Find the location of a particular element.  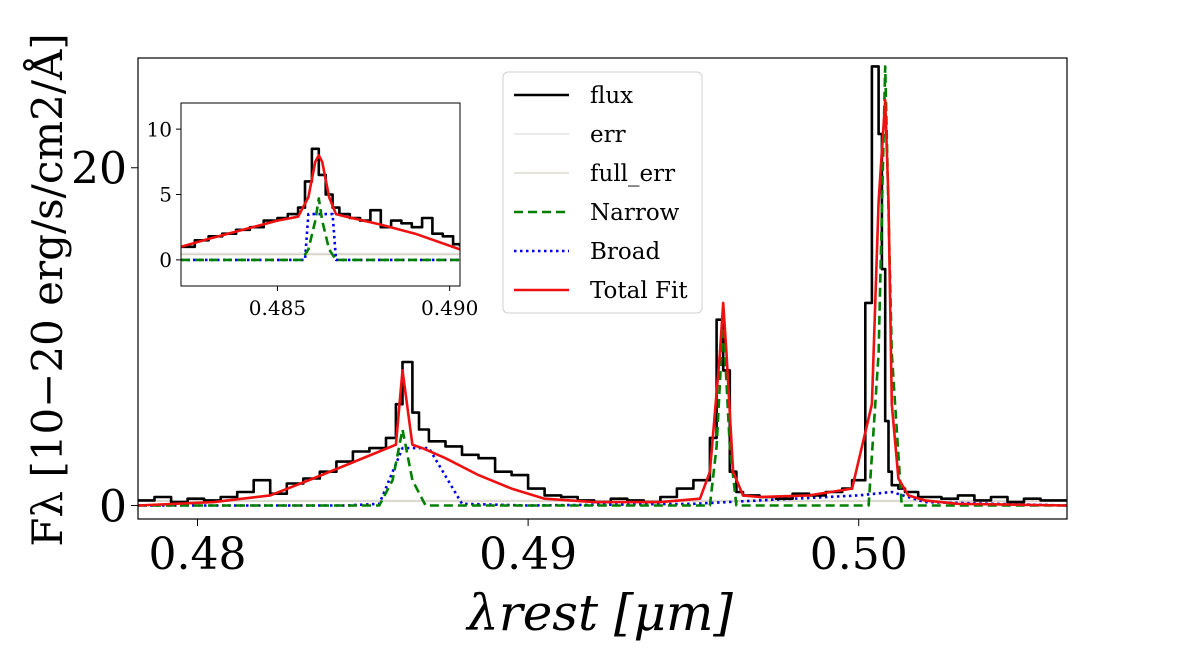

legend-label-narrow: Narrow is located at coordinates (635, 213).